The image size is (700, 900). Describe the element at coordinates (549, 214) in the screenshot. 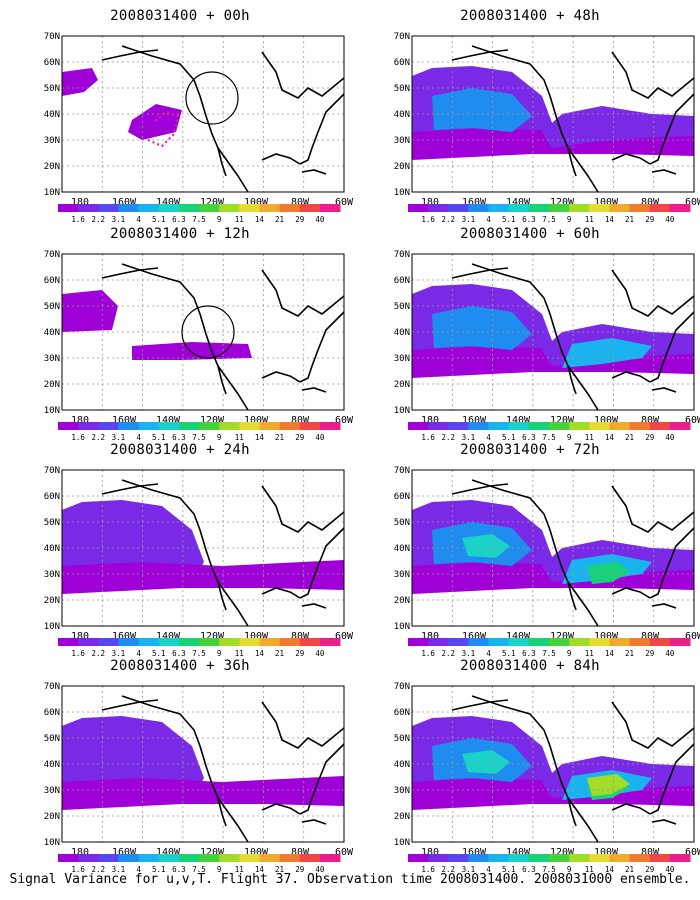

I see `colorbar: 1.6 2.2 3.1 4 5.1 6.3 7.5 9 11 14 21 29 40` at that location.